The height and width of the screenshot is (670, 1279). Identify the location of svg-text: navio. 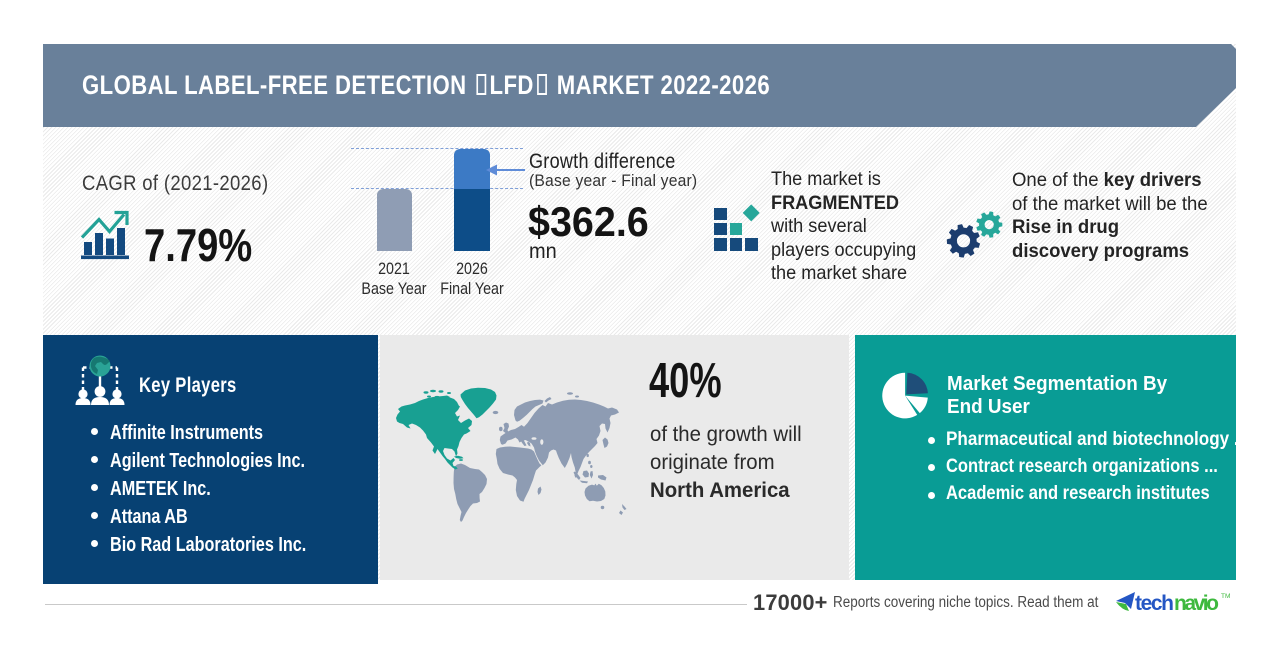
(1196, 603).